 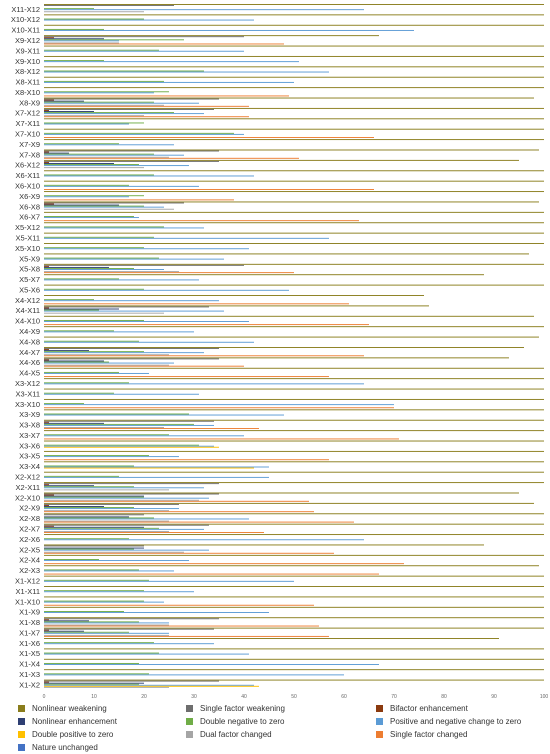 What do you see at coordinates (27, 248) in the screenshot?
I see `category-label: X5-X10` at bounding box center [27, 248].